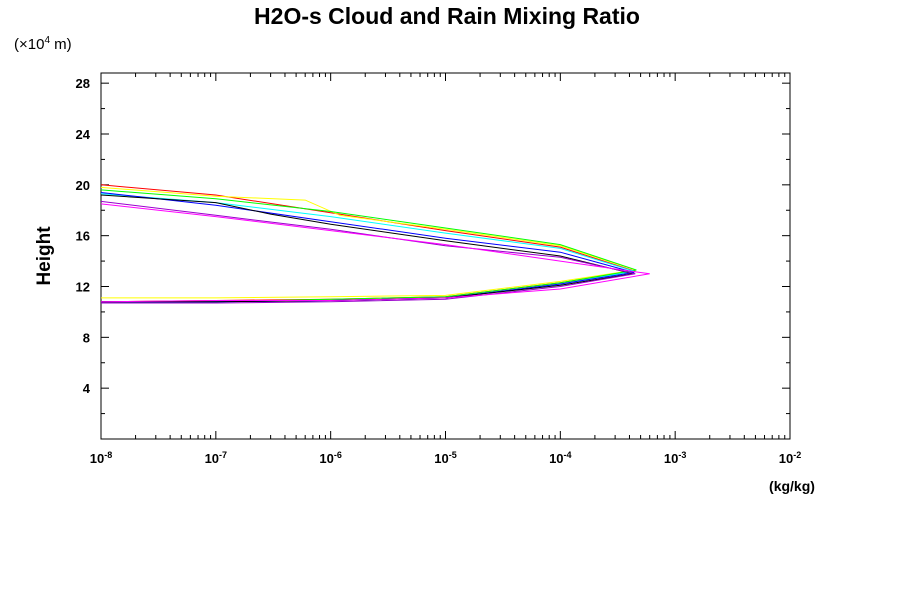  Describe the element at coordinates (338, 455) in the screenshot. I see `x-tick-label-exp: -6` at that location.